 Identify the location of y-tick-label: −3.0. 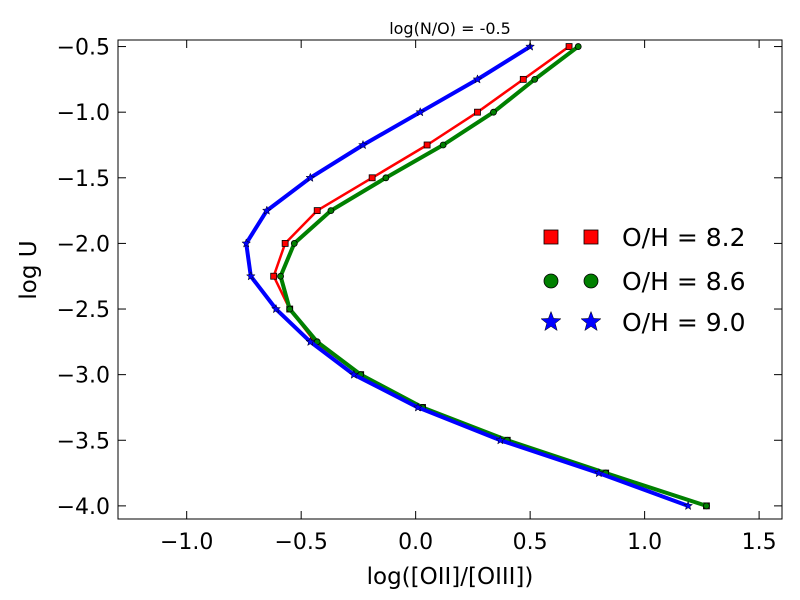
(83, 376).